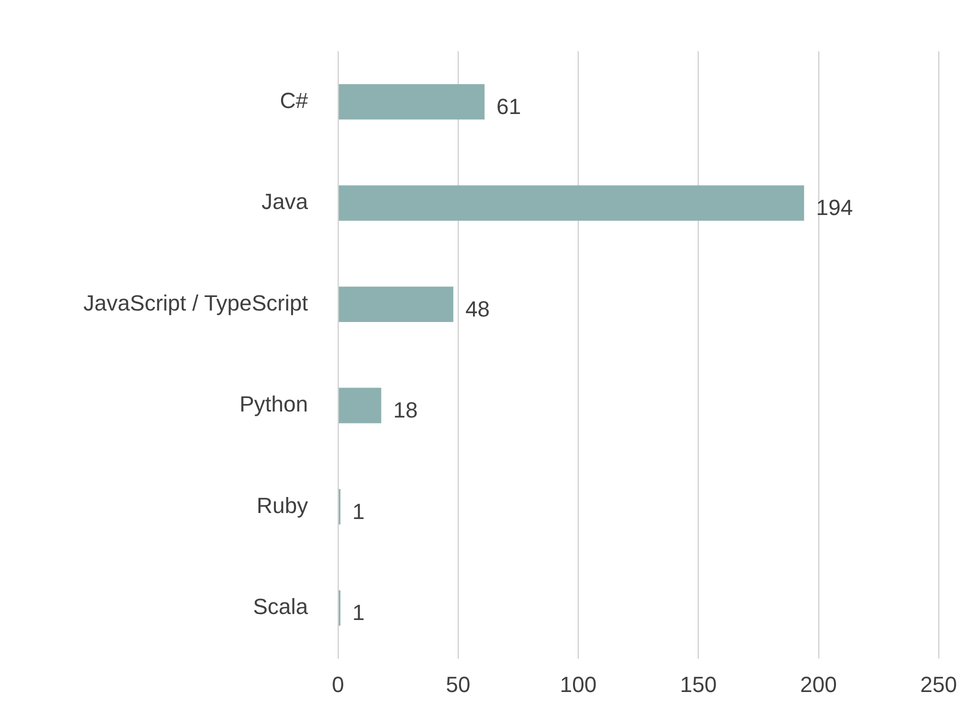  I want to click on y-tick-label: Ruby, so click(282, 505).